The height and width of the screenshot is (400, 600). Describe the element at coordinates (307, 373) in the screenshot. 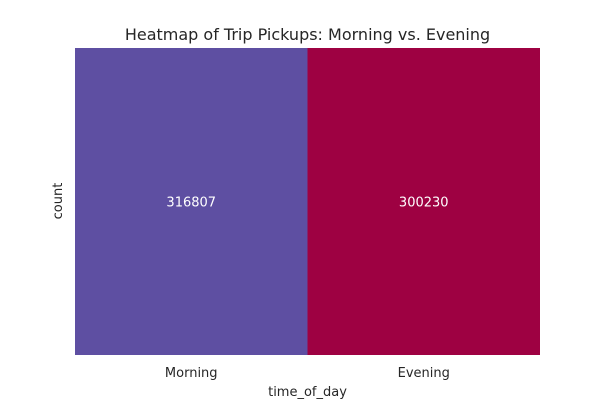

I see `x-tick-labels: Morning Evening` at that location.